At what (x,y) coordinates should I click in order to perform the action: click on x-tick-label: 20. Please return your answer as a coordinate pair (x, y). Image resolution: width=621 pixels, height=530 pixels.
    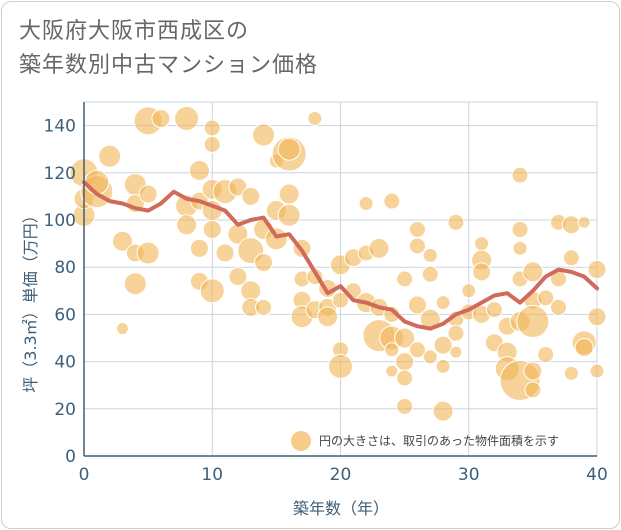
    Looking at the image, I should click on (341, 475).